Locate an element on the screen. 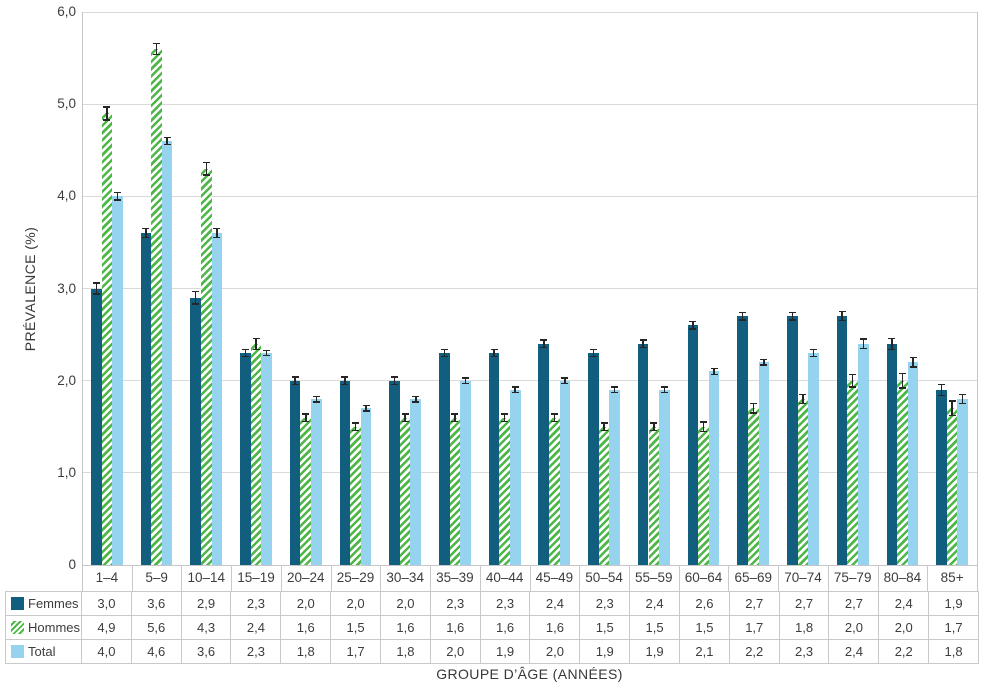  gridline-y5,0 is located at coordinates (529, 104).